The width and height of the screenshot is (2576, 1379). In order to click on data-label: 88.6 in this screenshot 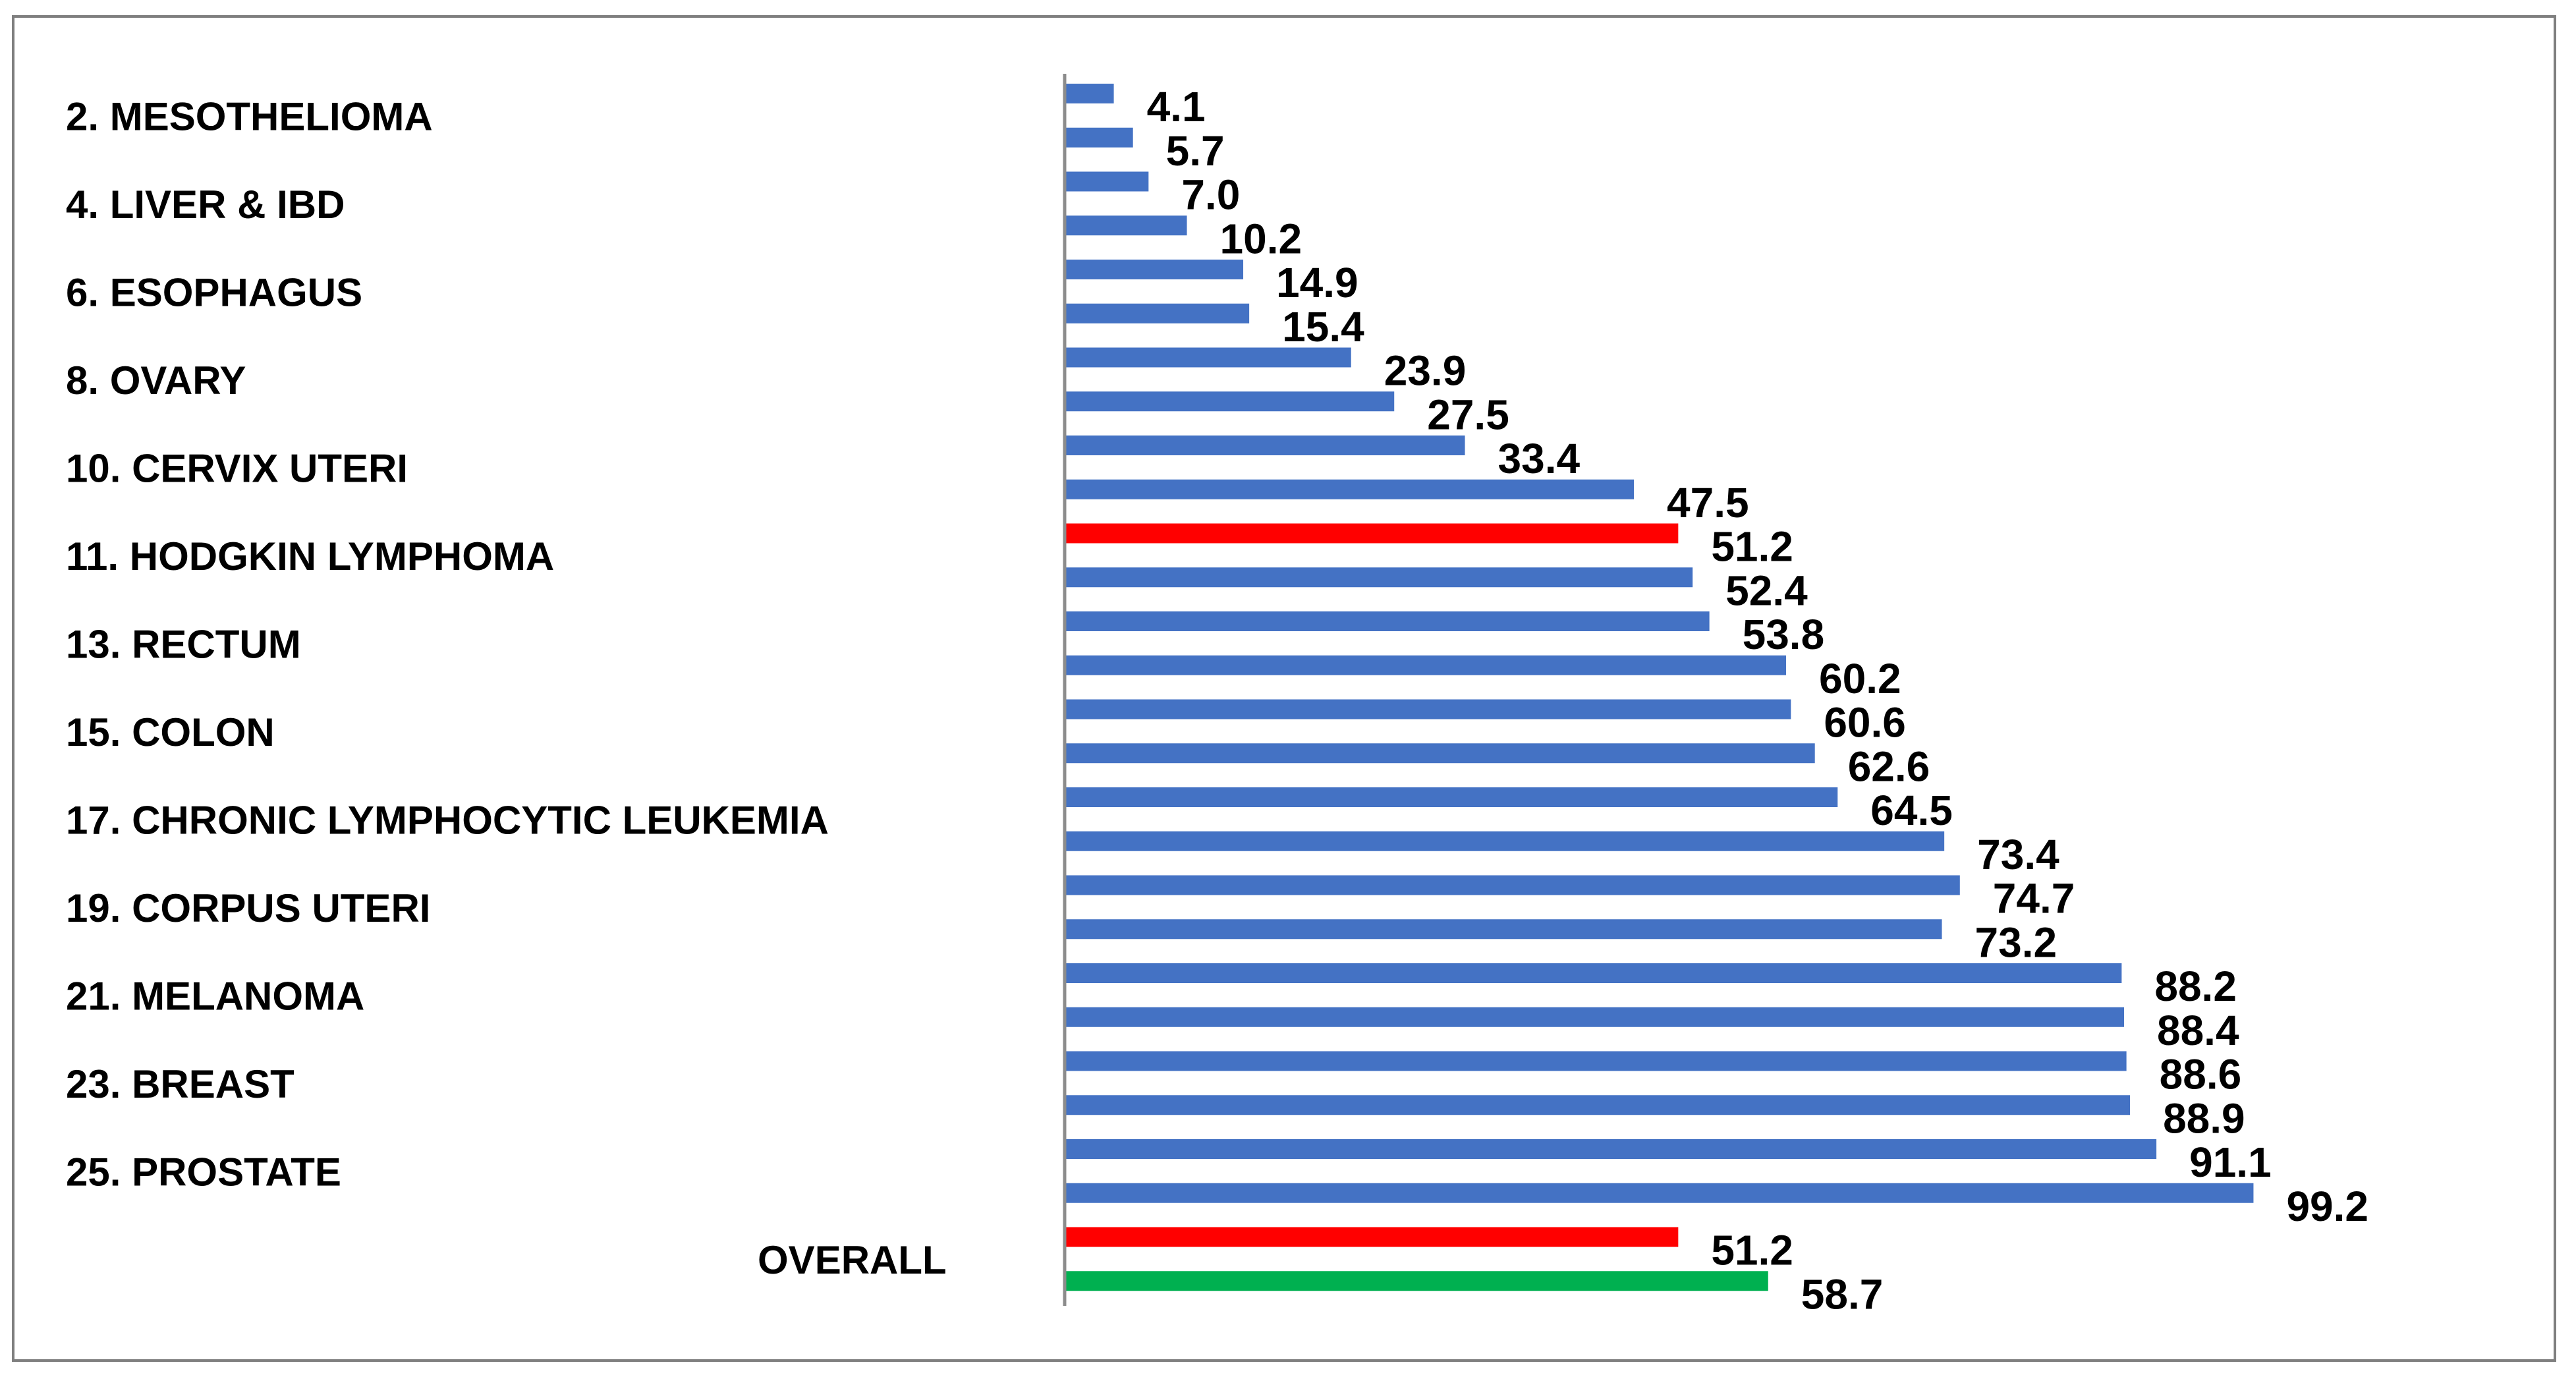, I will do `click(2201, 1074)`.